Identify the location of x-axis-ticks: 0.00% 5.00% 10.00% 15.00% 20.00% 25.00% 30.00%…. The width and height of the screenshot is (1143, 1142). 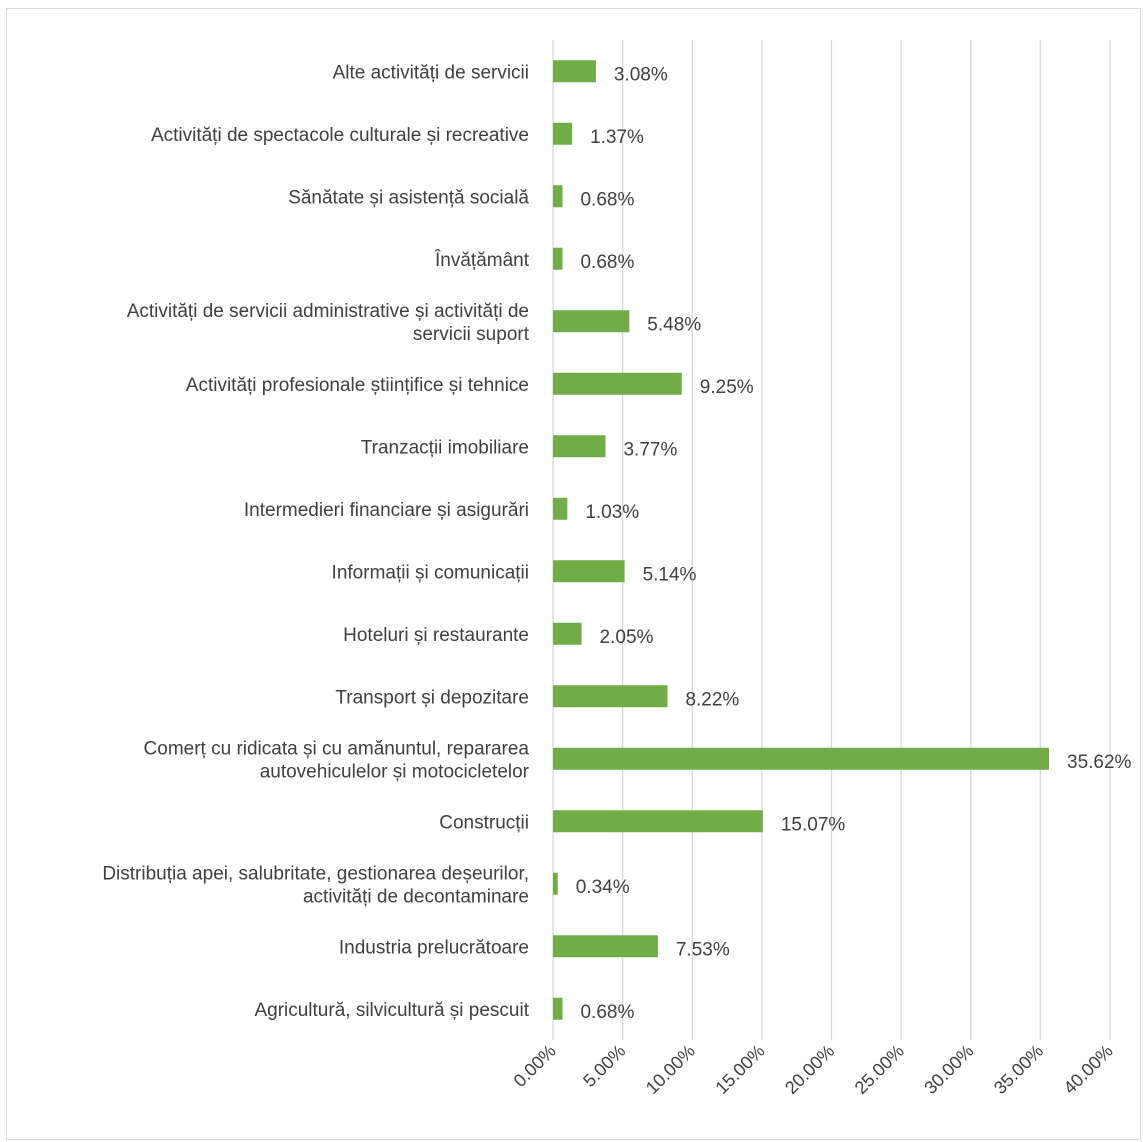
(813, 1069).